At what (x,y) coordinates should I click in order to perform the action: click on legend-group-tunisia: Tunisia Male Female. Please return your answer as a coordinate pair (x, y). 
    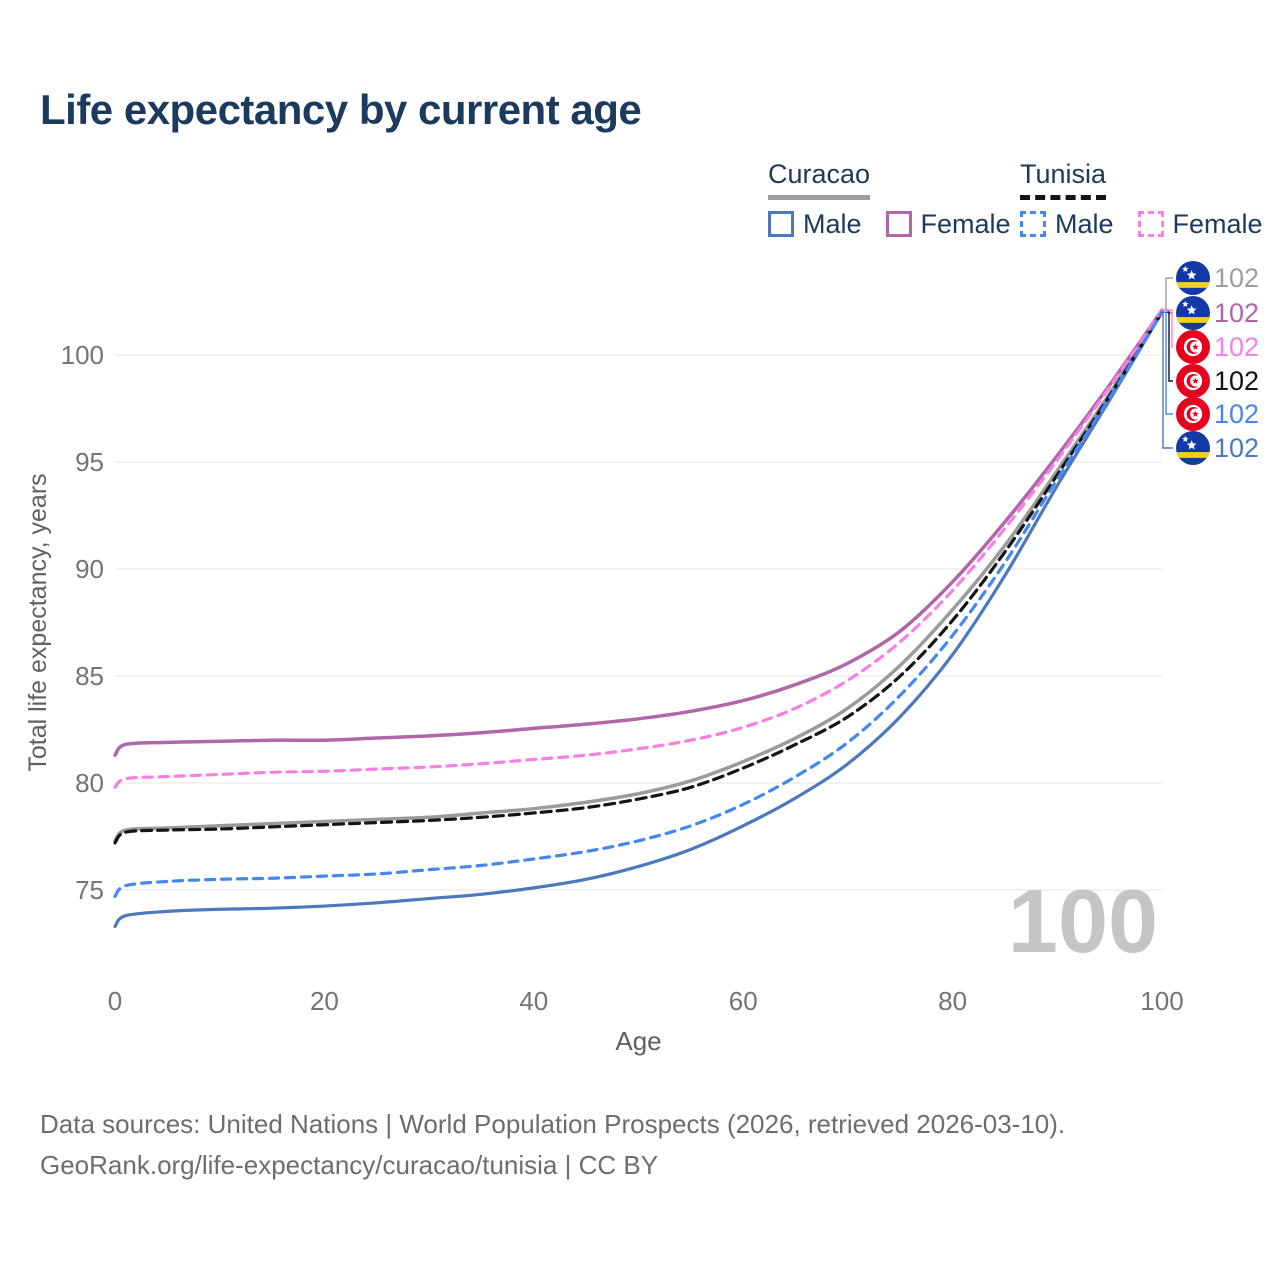
    Looking at the image, I should click on (1141, 199).